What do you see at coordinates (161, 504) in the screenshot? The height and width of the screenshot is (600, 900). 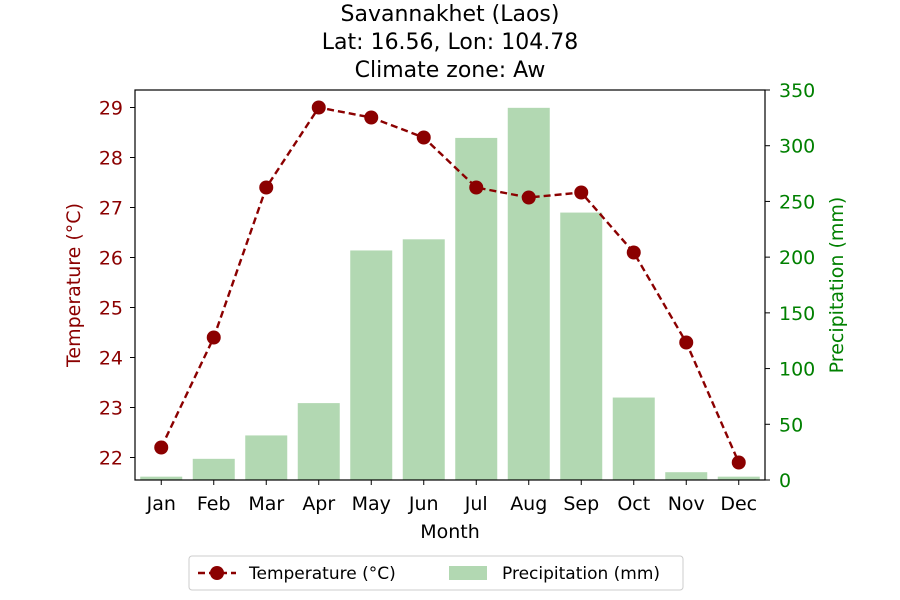 I see `x-tick-label-jan: Jan` at bounding box center [161, 504].